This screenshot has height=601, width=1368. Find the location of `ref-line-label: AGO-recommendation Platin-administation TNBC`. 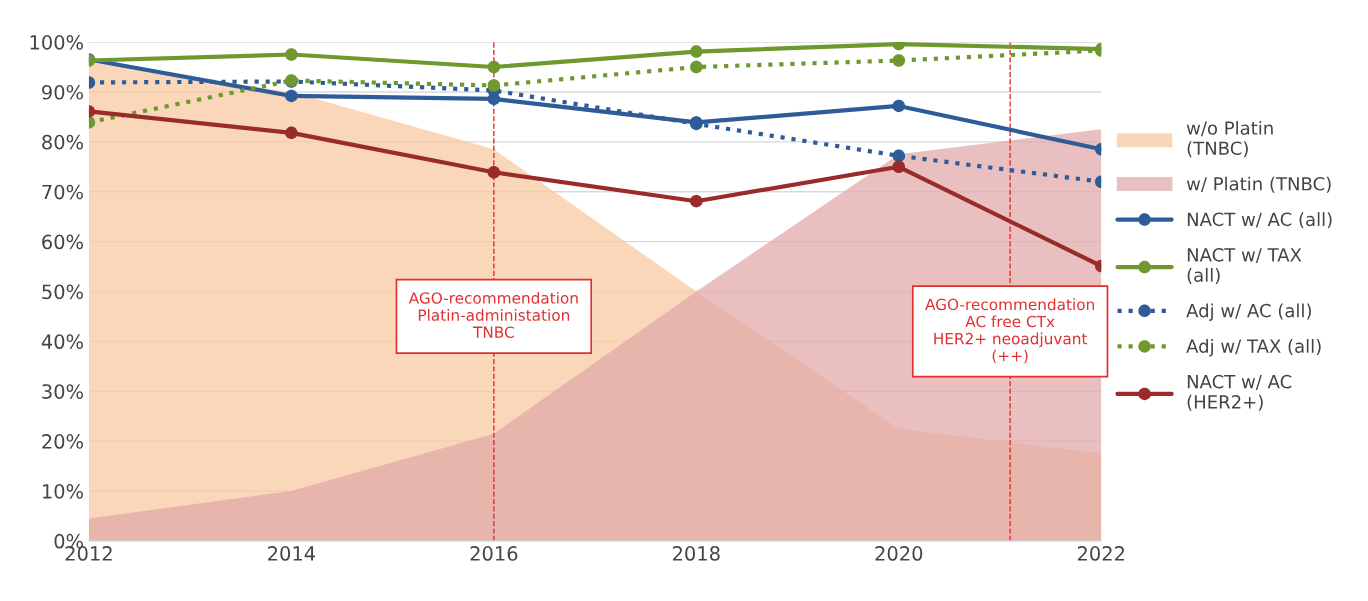

ref-line-label: AGO-recommendation Platin-administation TNBC is located at coordinates (493, 314).